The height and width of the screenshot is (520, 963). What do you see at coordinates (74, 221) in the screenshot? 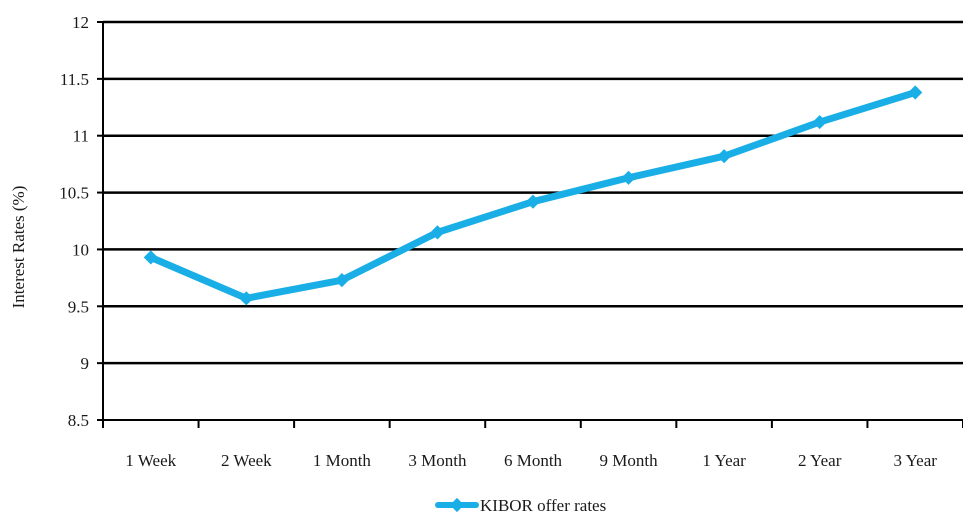
I see `y-tick-labels: 8.5 9 9.5 10 10.5 11 11.5 12` at bounding box center [74, 221].